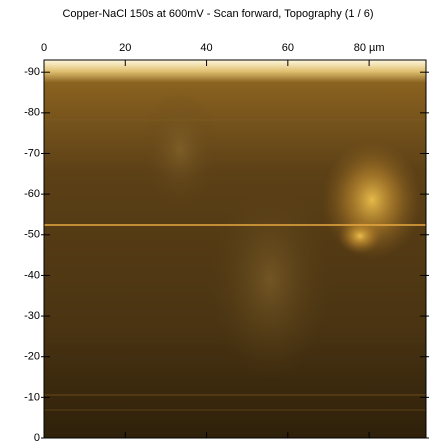  I want to click on y-tick-label: -40, so click(32, 275).